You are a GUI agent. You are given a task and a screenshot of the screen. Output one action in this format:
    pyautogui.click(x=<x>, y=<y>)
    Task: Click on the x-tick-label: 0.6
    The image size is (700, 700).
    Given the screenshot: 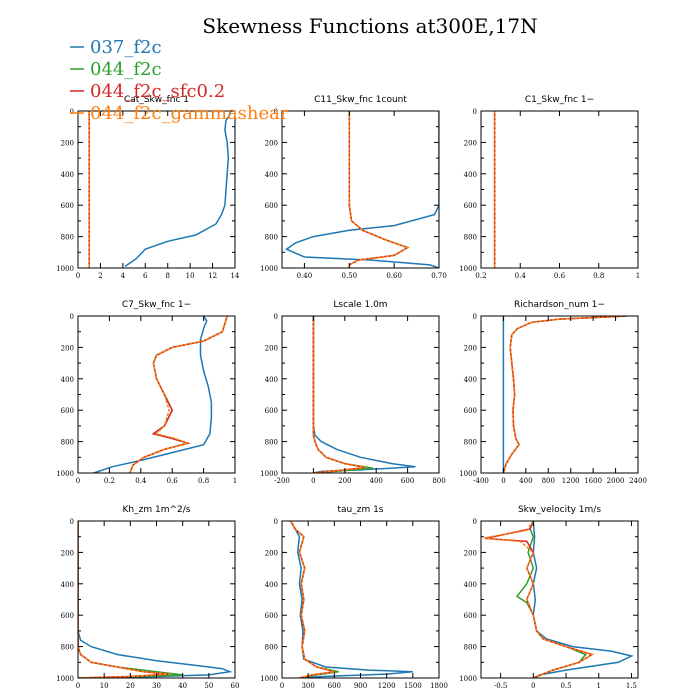 What is the action you would take?
    pyautogui.click(x=173, y=481)
    